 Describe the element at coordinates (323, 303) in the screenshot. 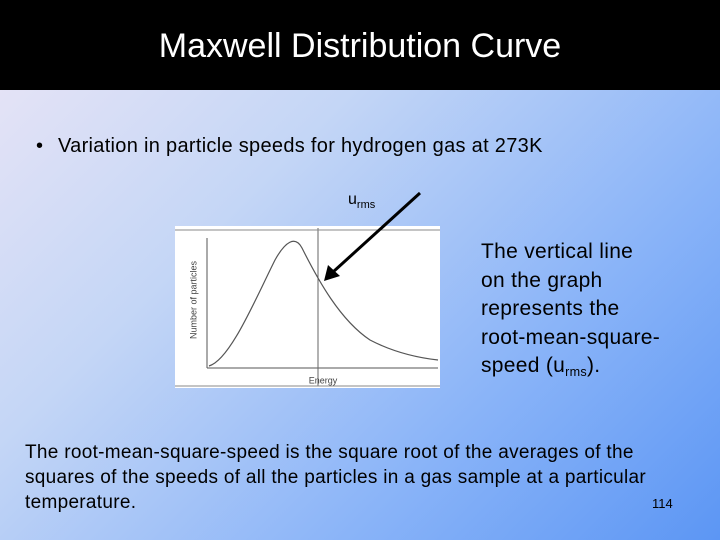

I see `distribution-curve` at that location.